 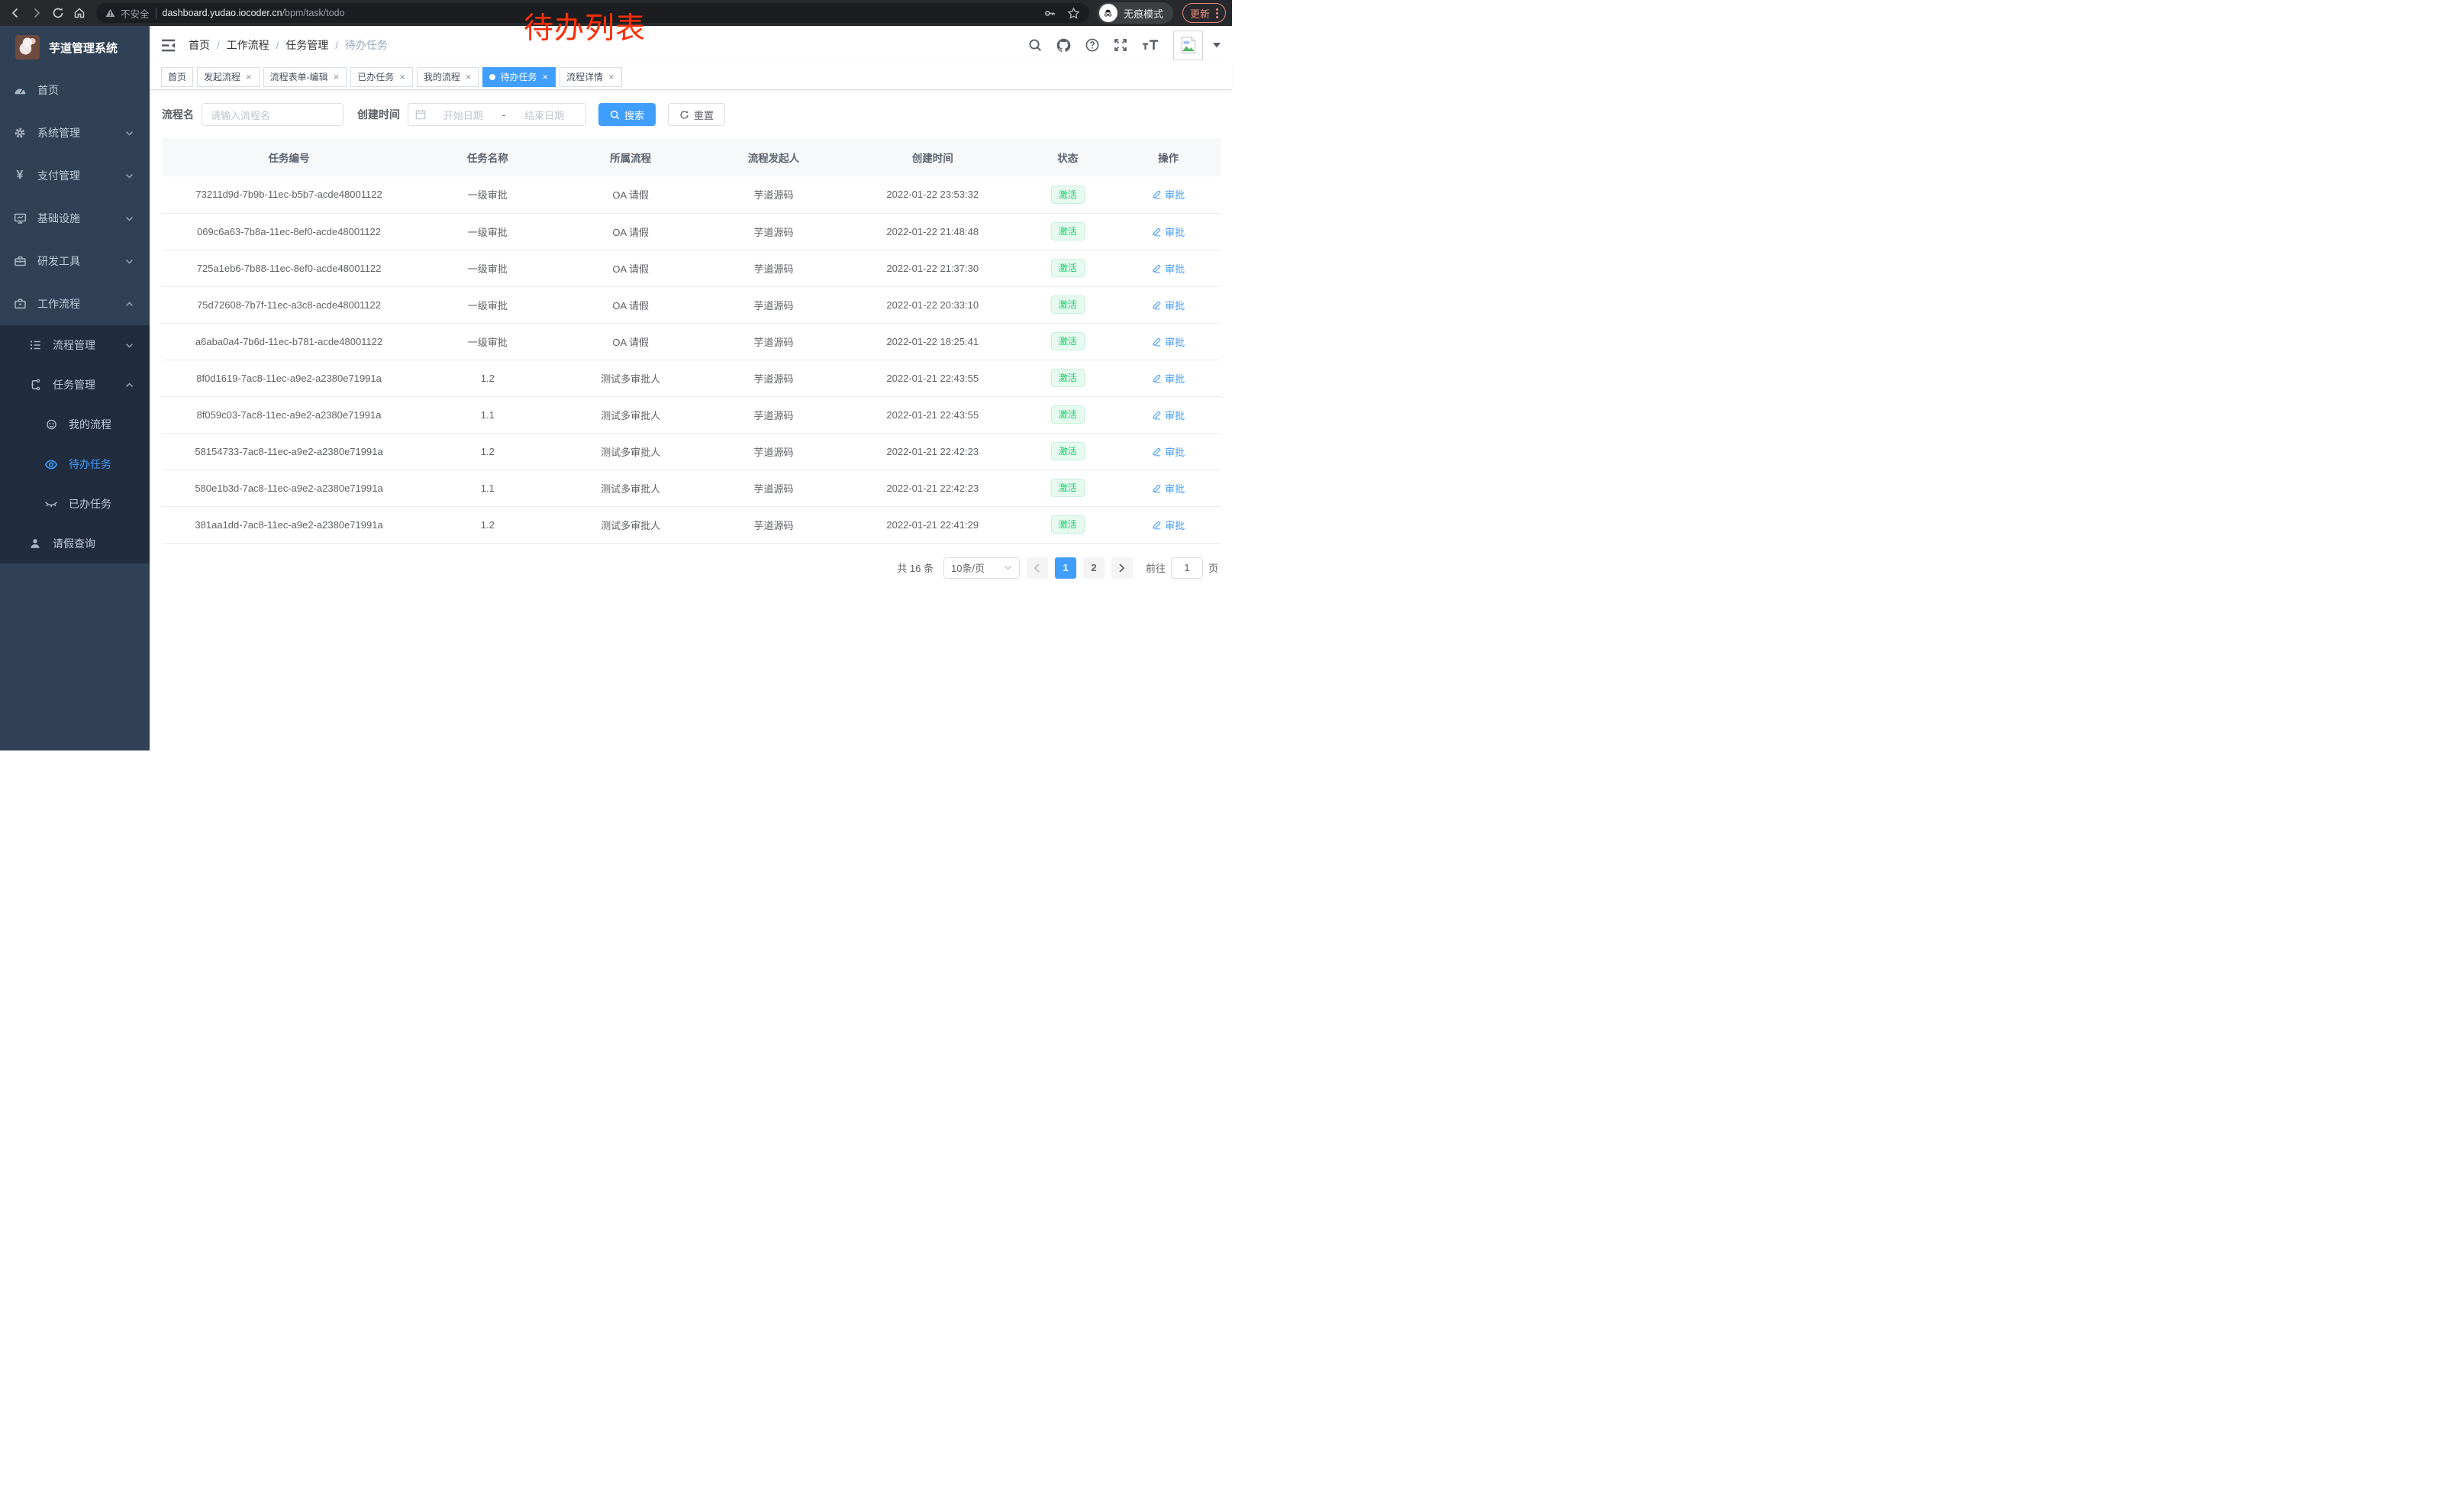 I want to click on avatar, so click(x=1188, y=45).